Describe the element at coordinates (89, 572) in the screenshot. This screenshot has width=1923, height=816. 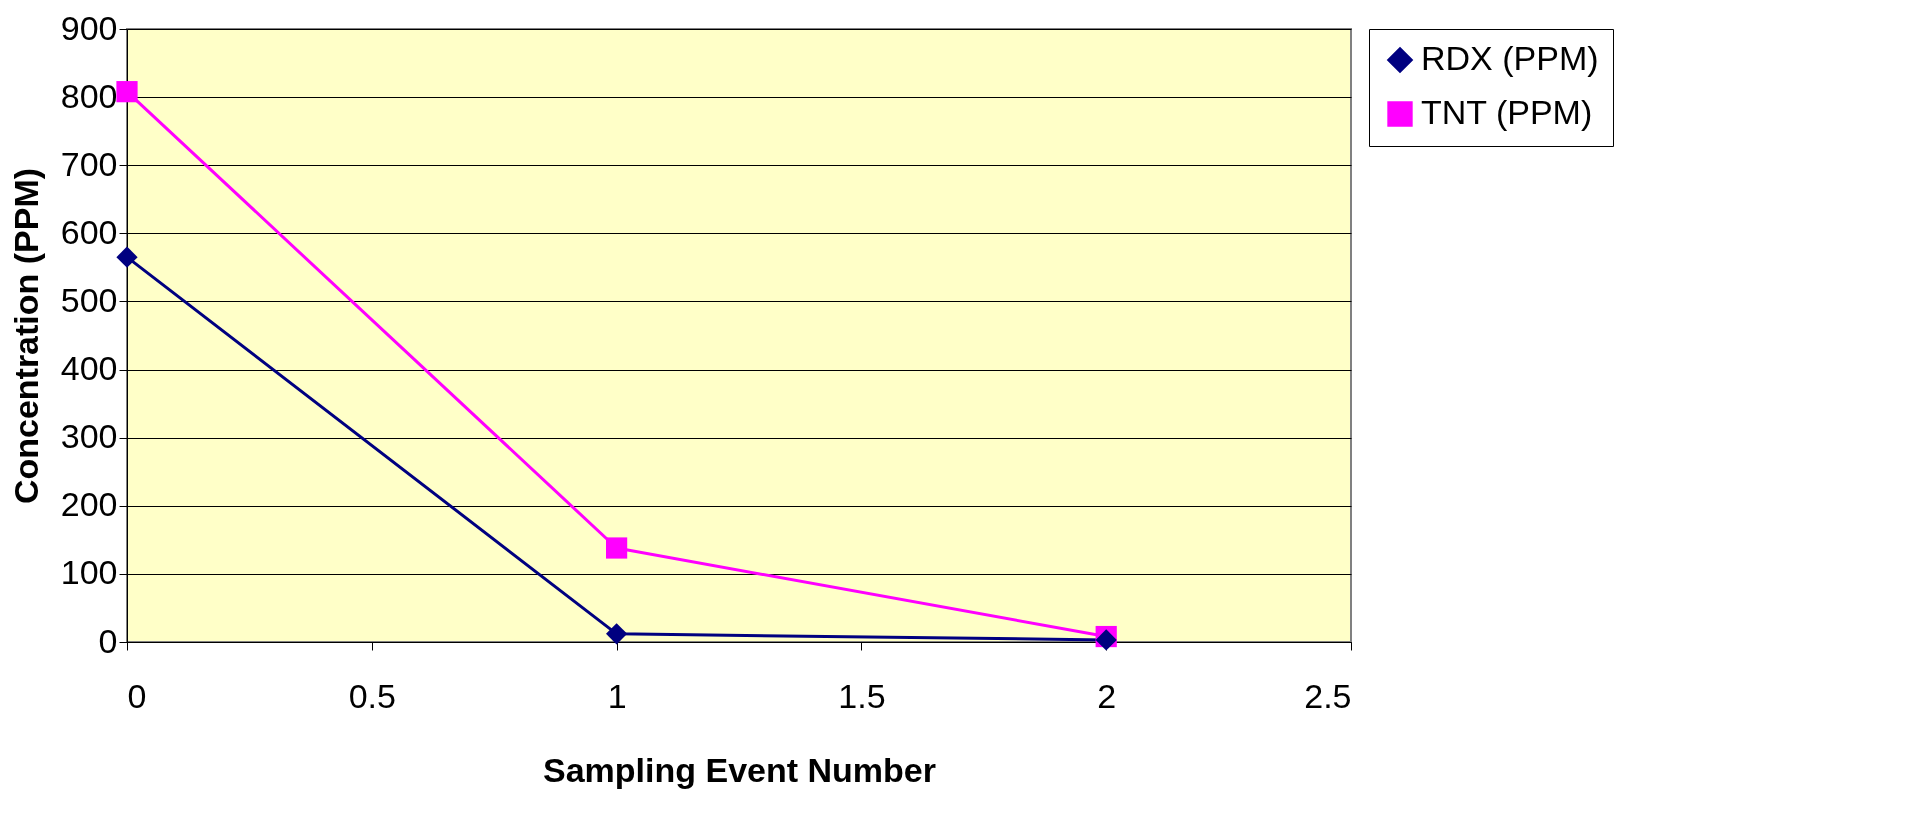
I see `y-tick-label: 100` at that location.